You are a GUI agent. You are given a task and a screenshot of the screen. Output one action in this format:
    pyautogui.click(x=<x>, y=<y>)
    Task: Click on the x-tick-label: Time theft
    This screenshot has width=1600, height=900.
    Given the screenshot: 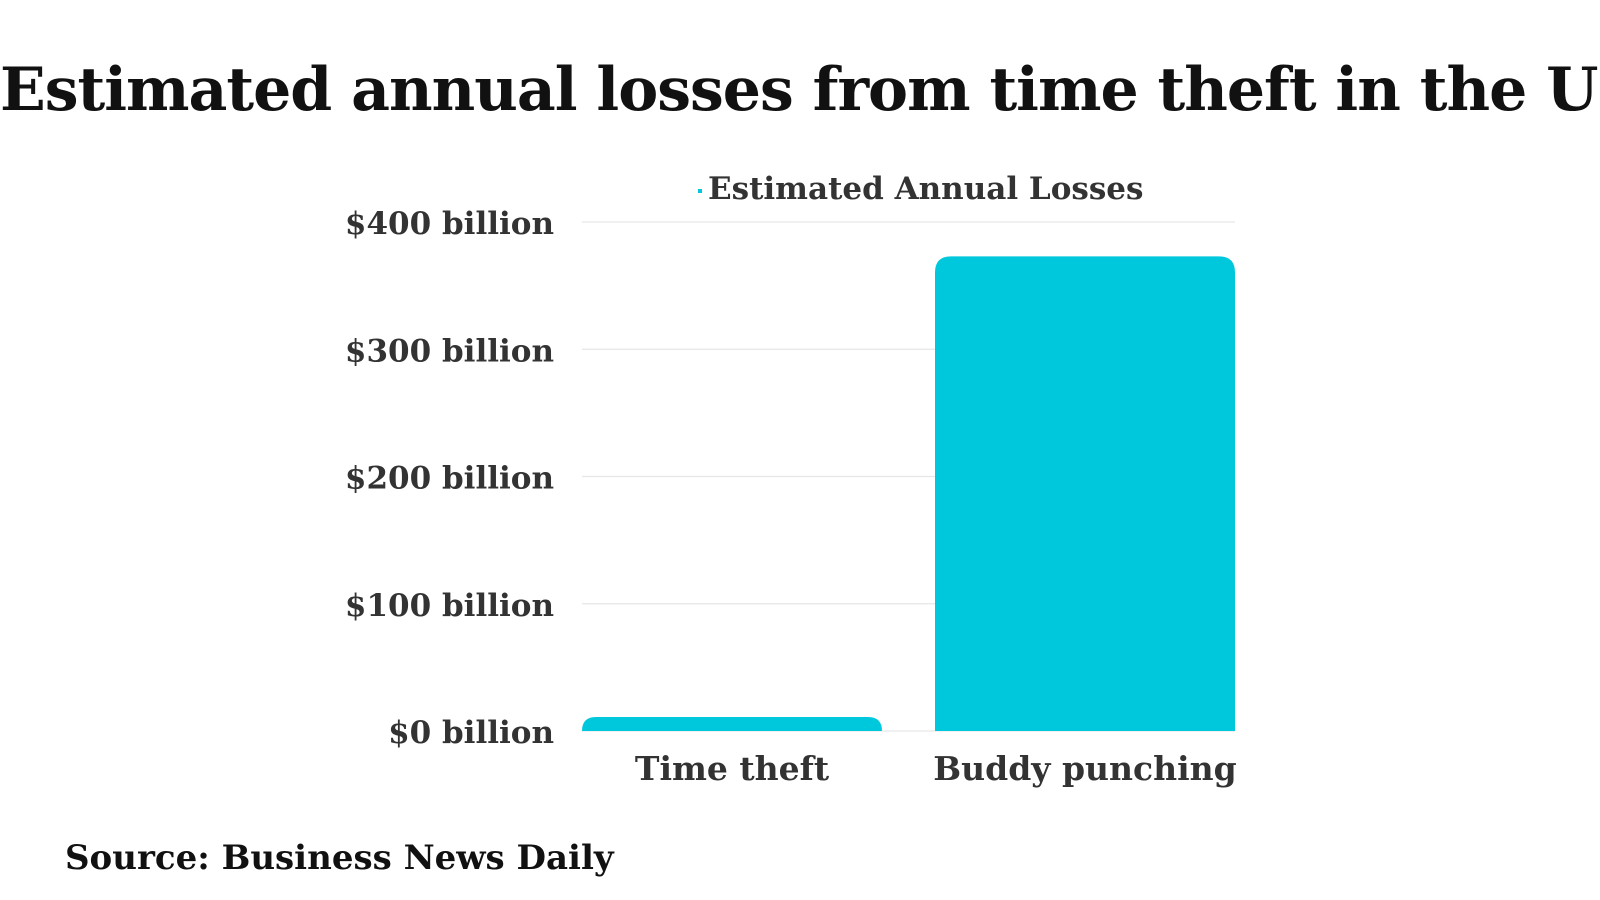 What is the action you would take?
    pyautogui.click(x=732, y=768)
    